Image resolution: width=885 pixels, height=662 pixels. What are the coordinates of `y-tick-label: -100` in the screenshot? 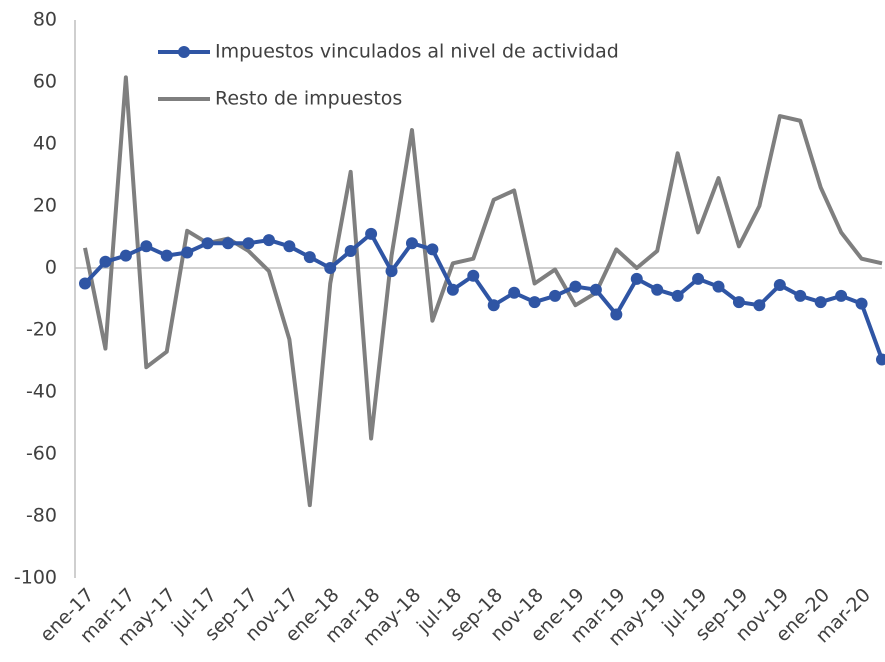 It's located at (35, 578).